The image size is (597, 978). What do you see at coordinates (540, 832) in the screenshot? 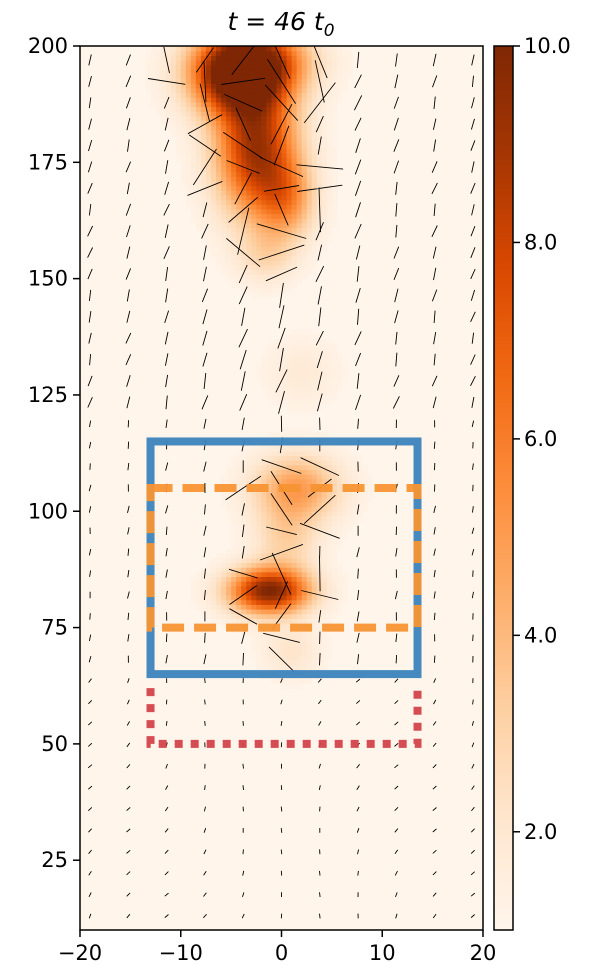
I see `colorbar-tick-label: 2.0` at bounding box center [540, 832].